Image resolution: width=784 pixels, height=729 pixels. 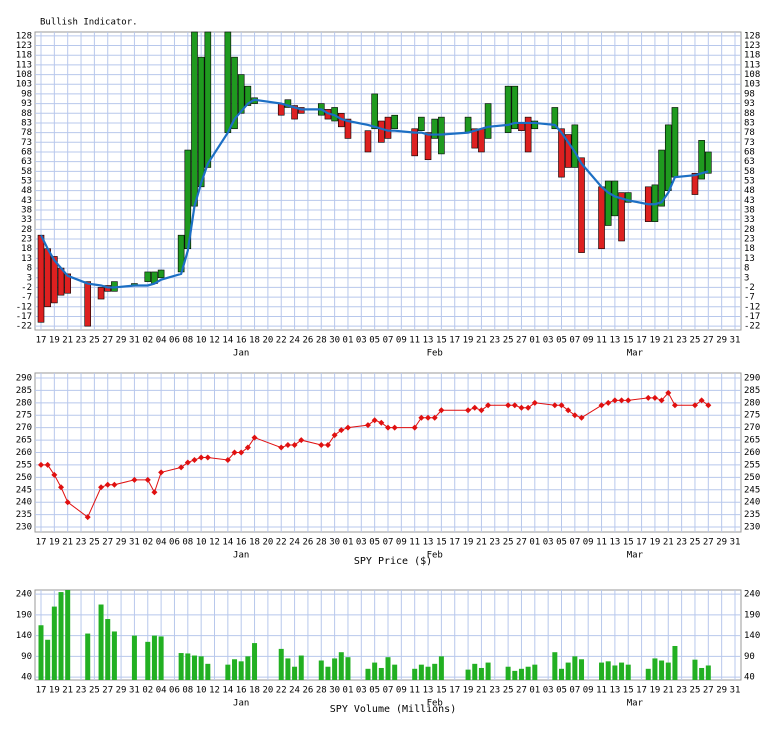 I want to click on month-label: Mar, so click(x=635, y=704).